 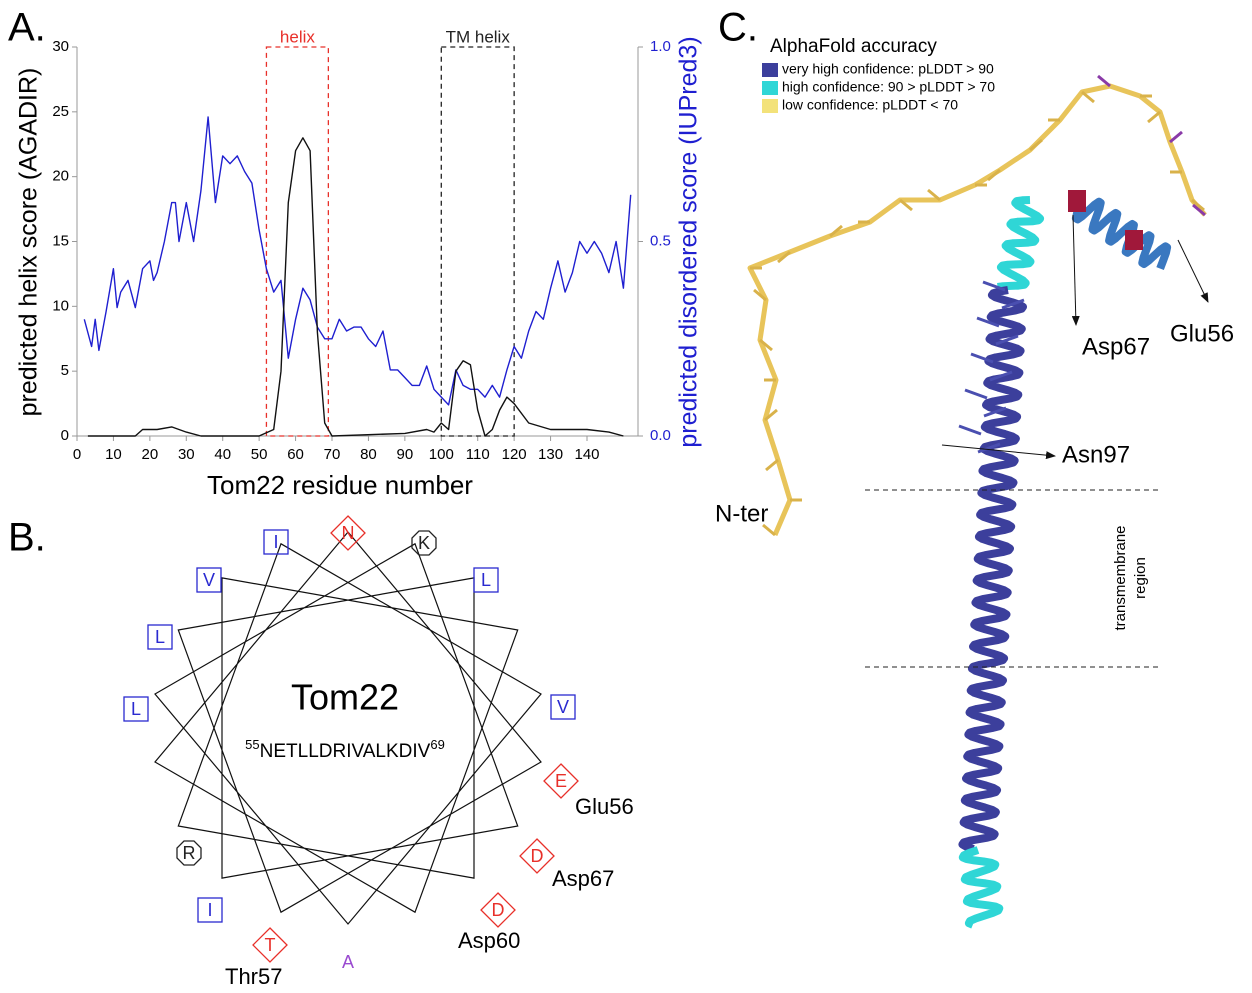 What do you see at coordinates (252, 744) in the screenshot?
I see `sequence-start: 55` at bounding box center [252, 744].